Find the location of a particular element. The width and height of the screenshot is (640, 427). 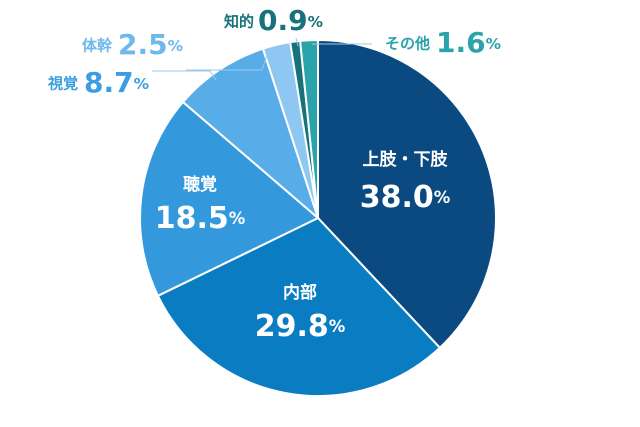

value-label: 2.5% is located at coordinates (150, 44).